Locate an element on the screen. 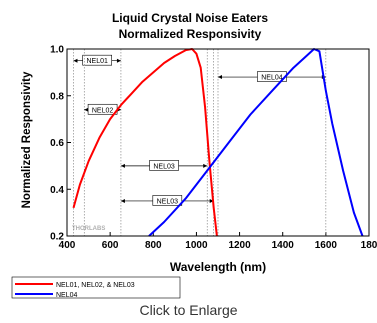  range-label: NEL04 is located at coordinates (272, 78).